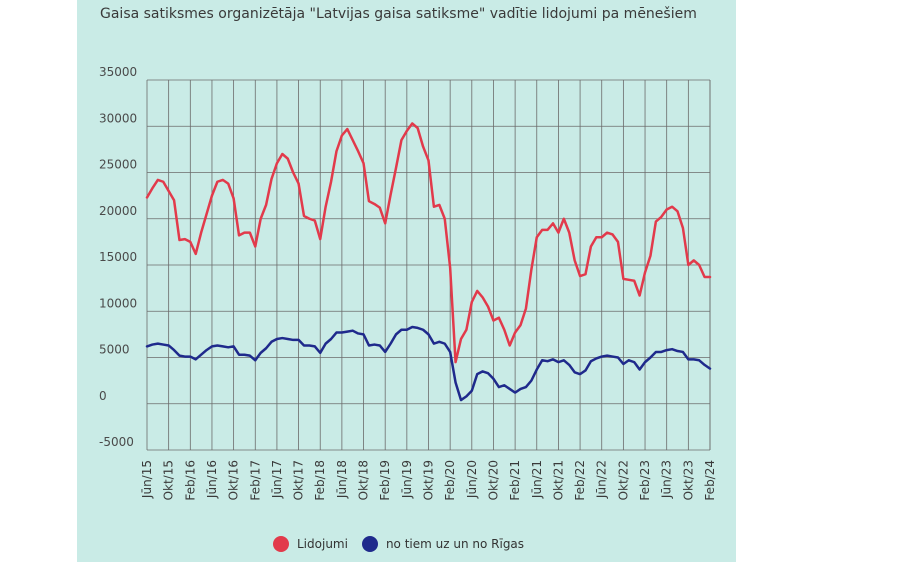 This screenshot has width=900, height=562. I want to click on y-tick-label: 10000, so click(118, 303).